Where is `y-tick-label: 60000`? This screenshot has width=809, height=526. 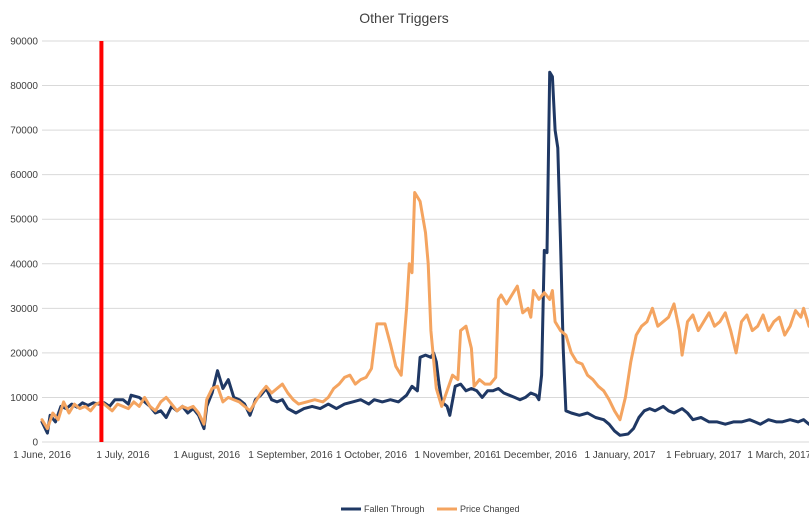
y-tick-label: 60000 is located at coordinates (24, 175).